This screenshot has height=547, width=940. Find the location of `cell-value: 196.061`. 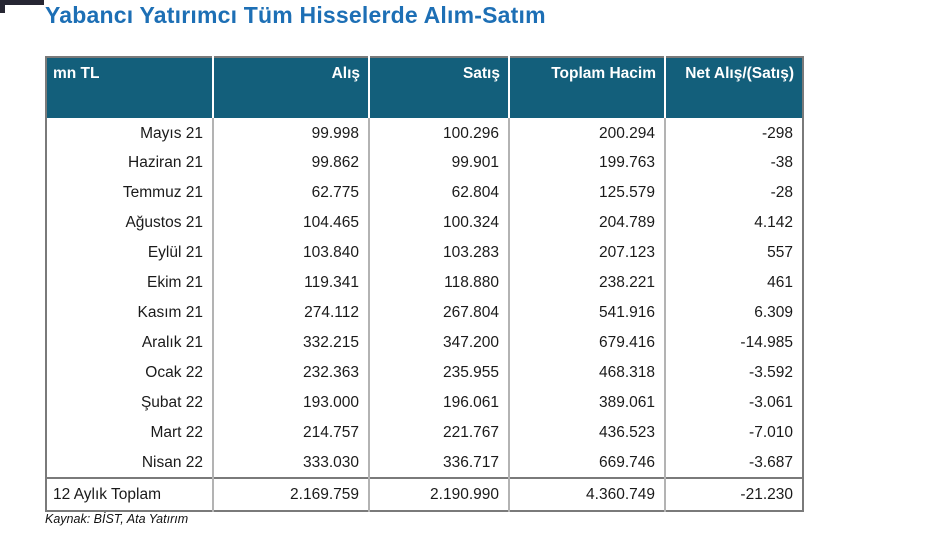

cell-value: 196.061 is located at coordinates (438, 403).